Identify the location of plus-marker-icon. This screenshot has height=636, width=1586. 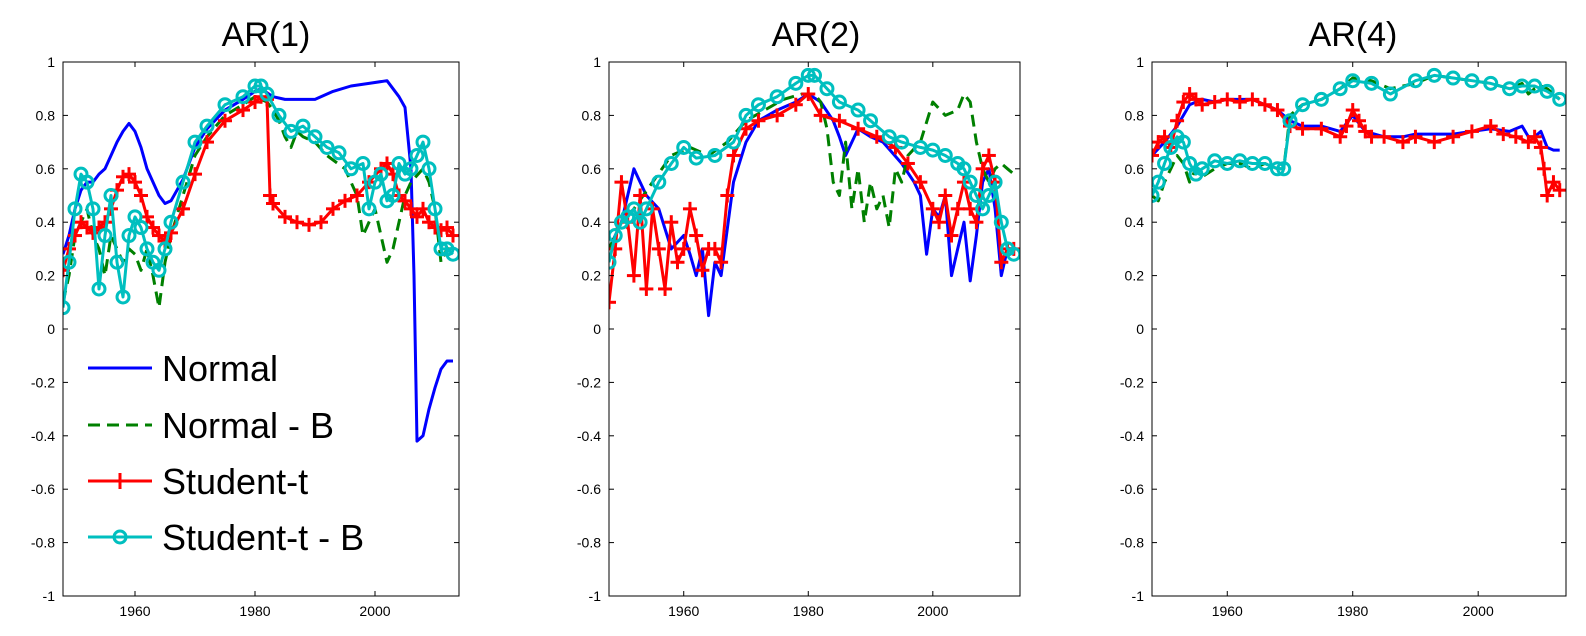
(120, 481).